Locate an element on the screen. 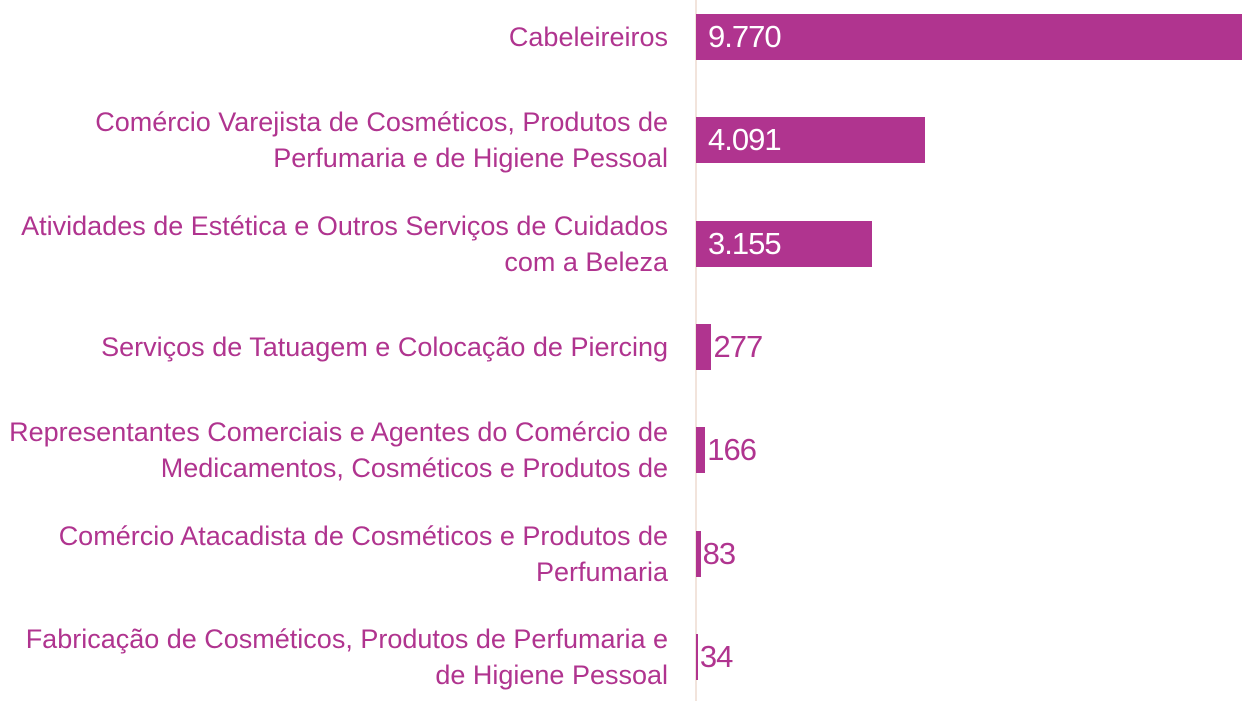 This screenshot has height=701, width=1242. value-label: 277 is located at coordinates (738, 346).